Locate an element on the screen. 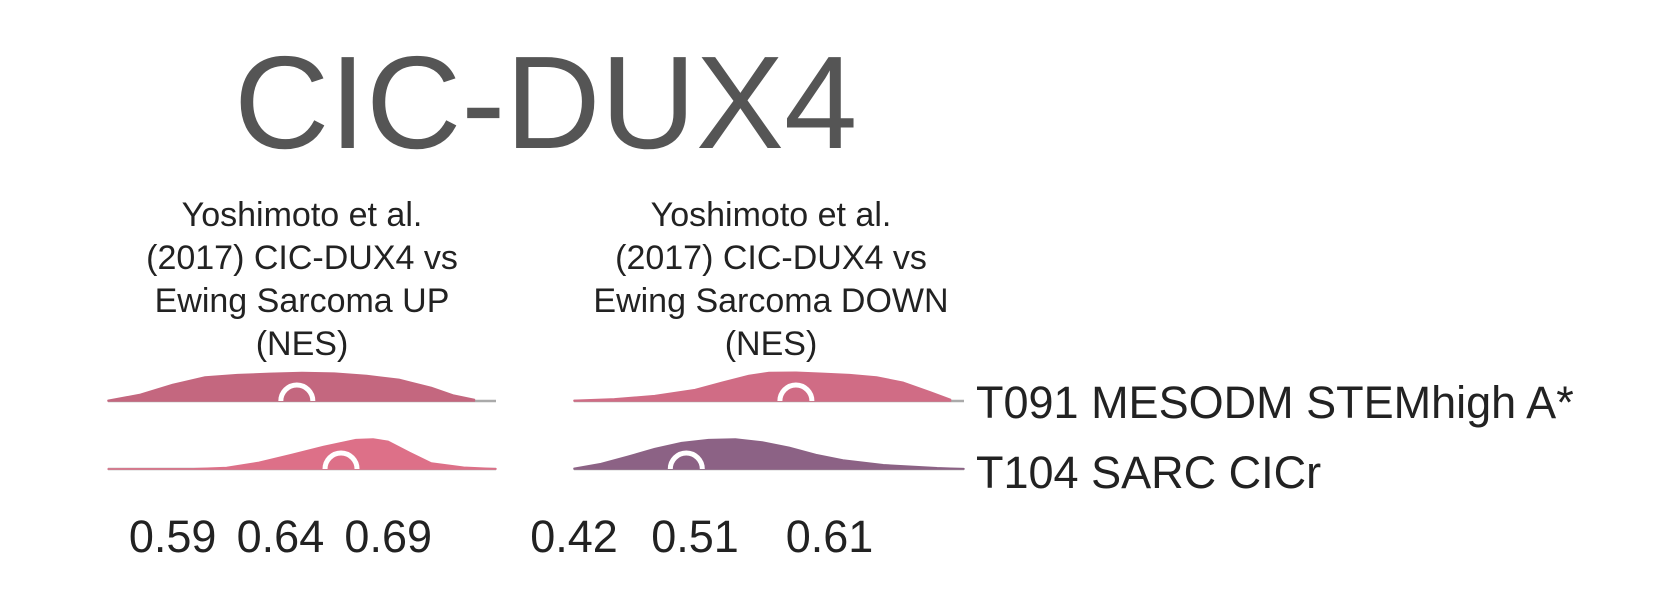  panel-1-title-line-2: (2017) CIC-DUX4 vs is located at coordinates (302, 258).